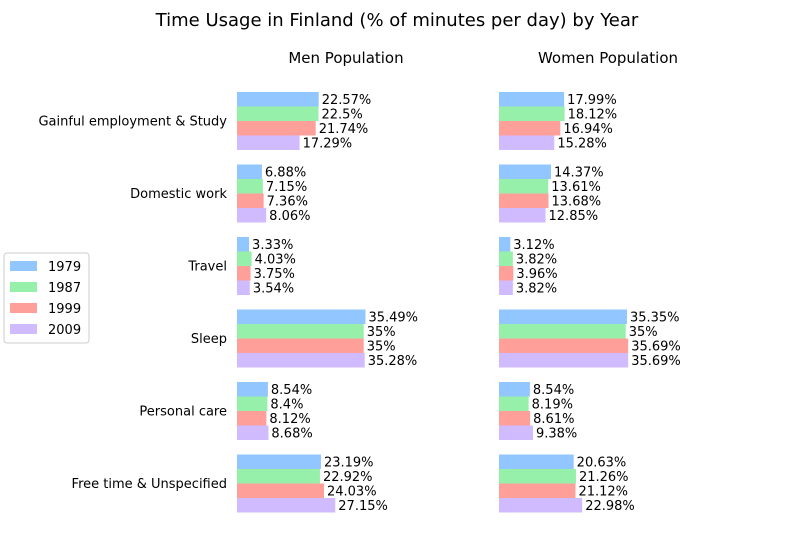  Describe the element at coordinates (207, 267) in the screenshot. I see `category-label: Travel` at that location.